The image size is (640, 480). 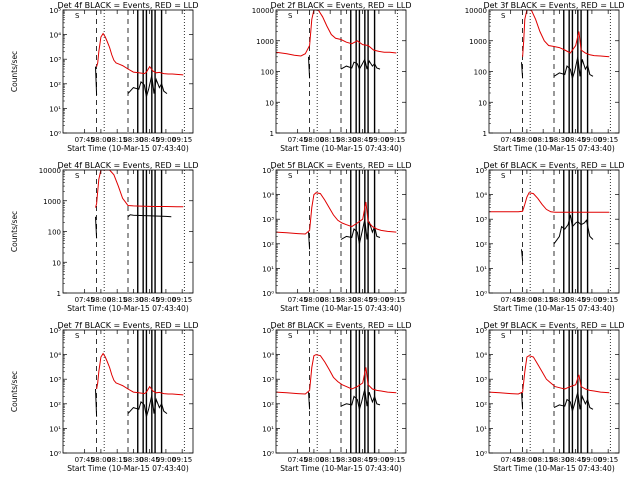 I want to click on y-tick-label: 10¹, so click(x=268, y=429).